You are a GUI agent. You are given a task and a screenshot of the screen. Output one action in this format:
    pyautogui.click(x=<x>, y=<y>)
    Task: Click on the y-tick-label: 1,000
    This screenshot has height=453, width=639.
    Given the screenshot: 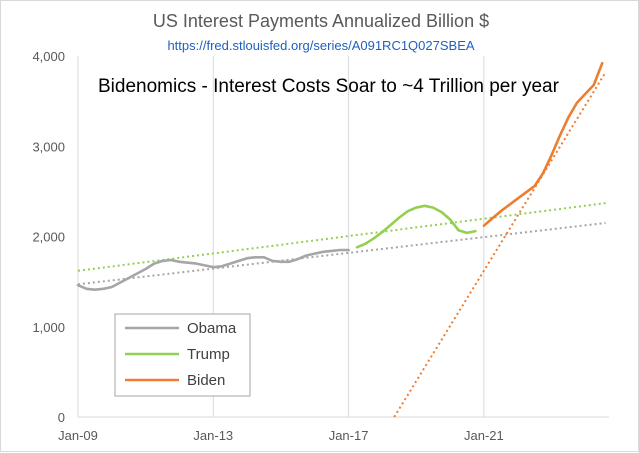 What is the action you would take?
    pyautogui.click(x=48, y=327)
    